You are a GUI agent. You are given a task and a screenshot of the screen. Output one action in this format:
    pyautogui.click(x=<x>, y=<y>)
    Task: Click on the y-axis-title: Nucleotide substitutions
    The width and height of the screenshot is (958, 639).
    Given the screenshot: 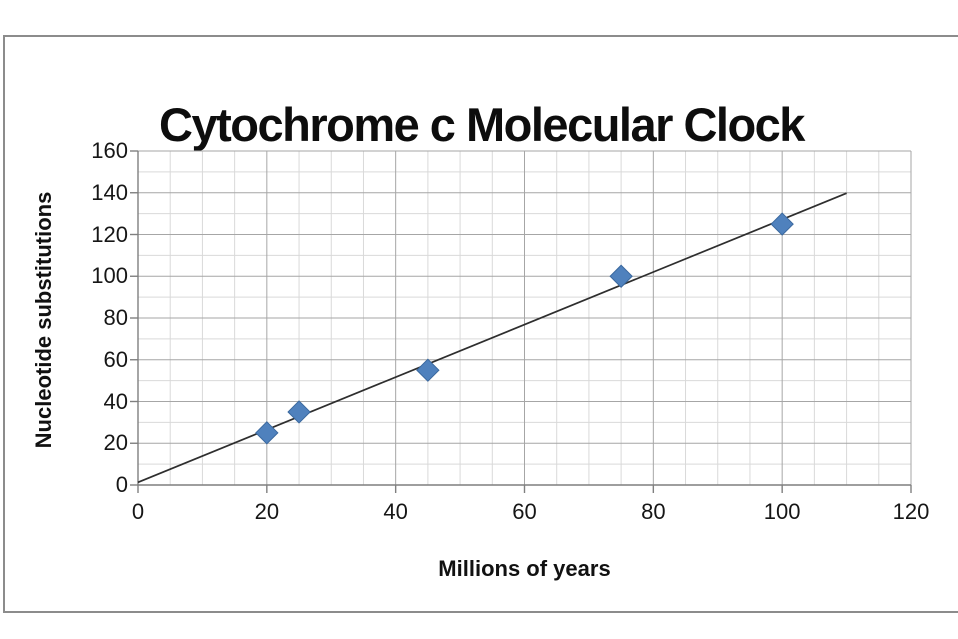 What is the action you would take?
    pyautogui.click(x=43, y=320)
    